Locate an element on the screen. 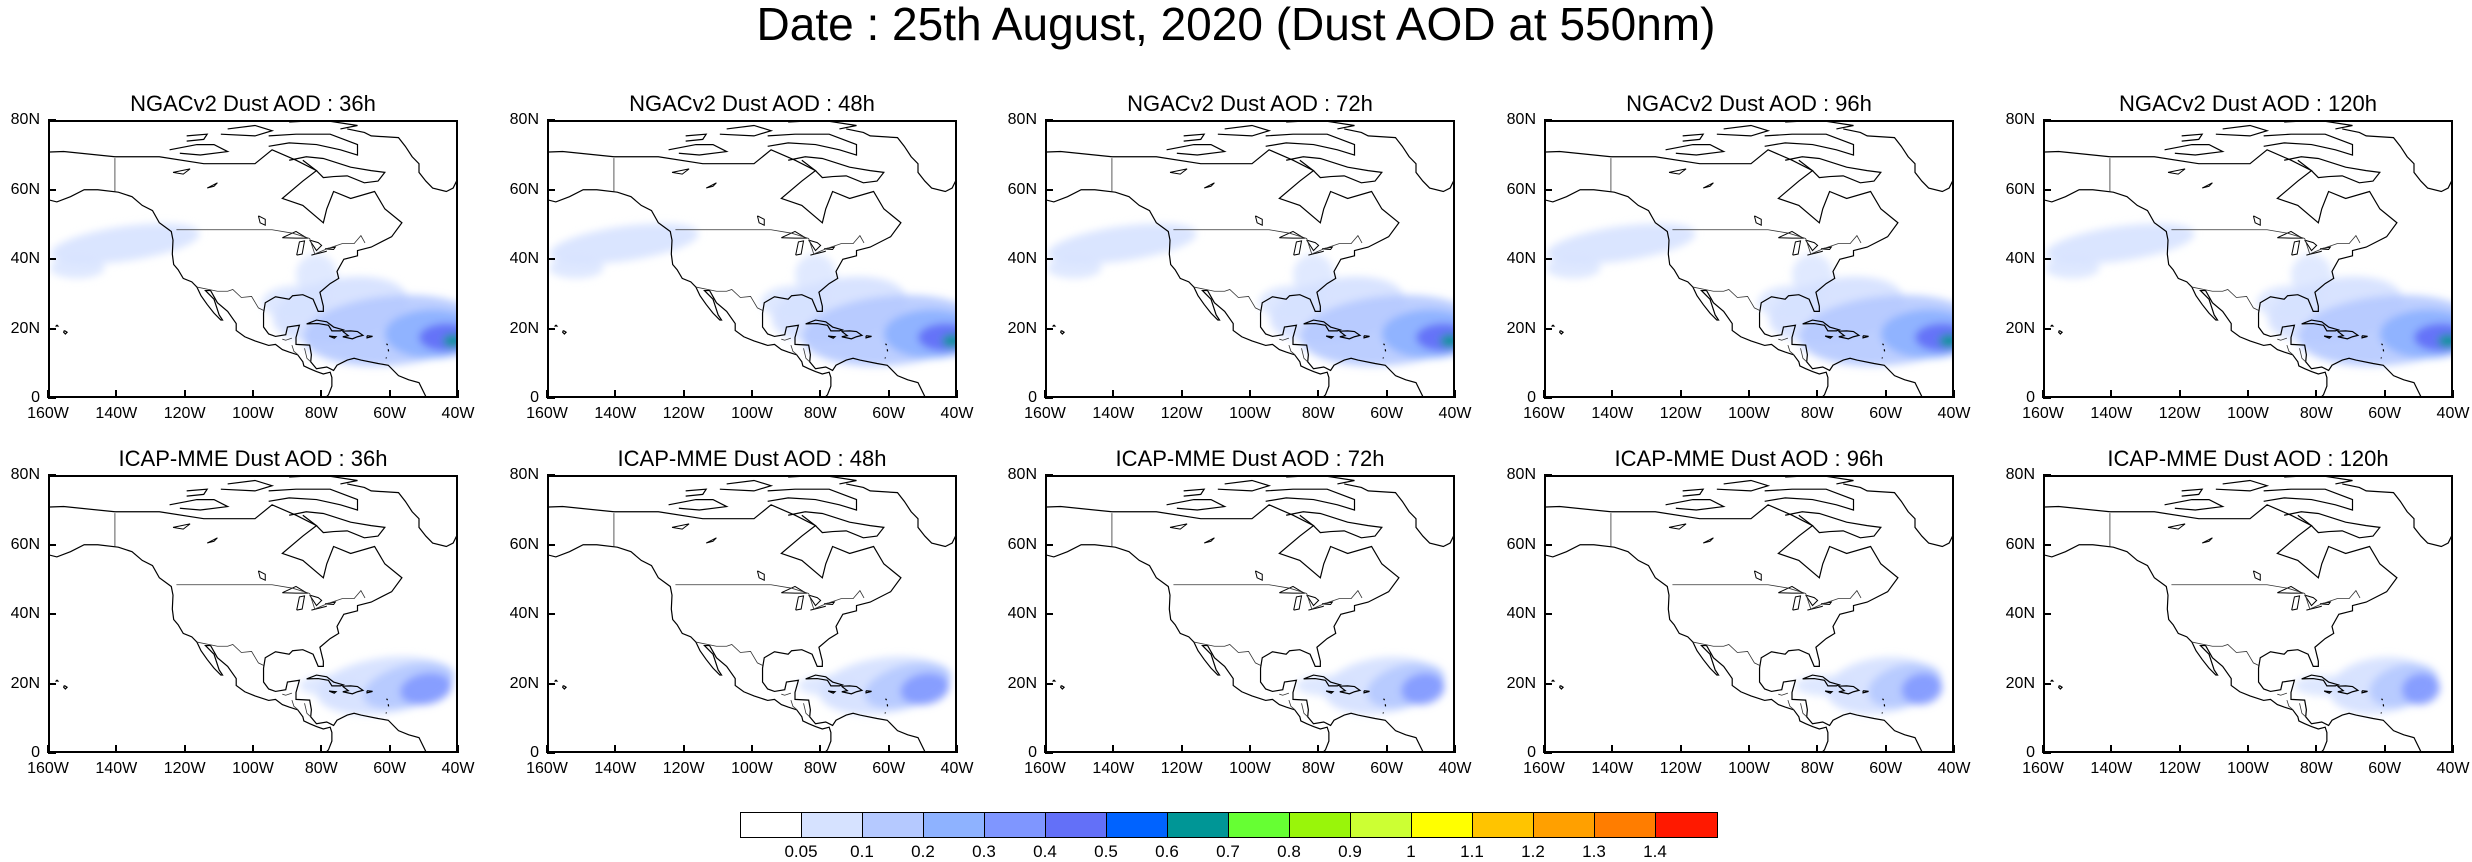  lon-tick-label: 60W is located at coordinates (2385, 768).